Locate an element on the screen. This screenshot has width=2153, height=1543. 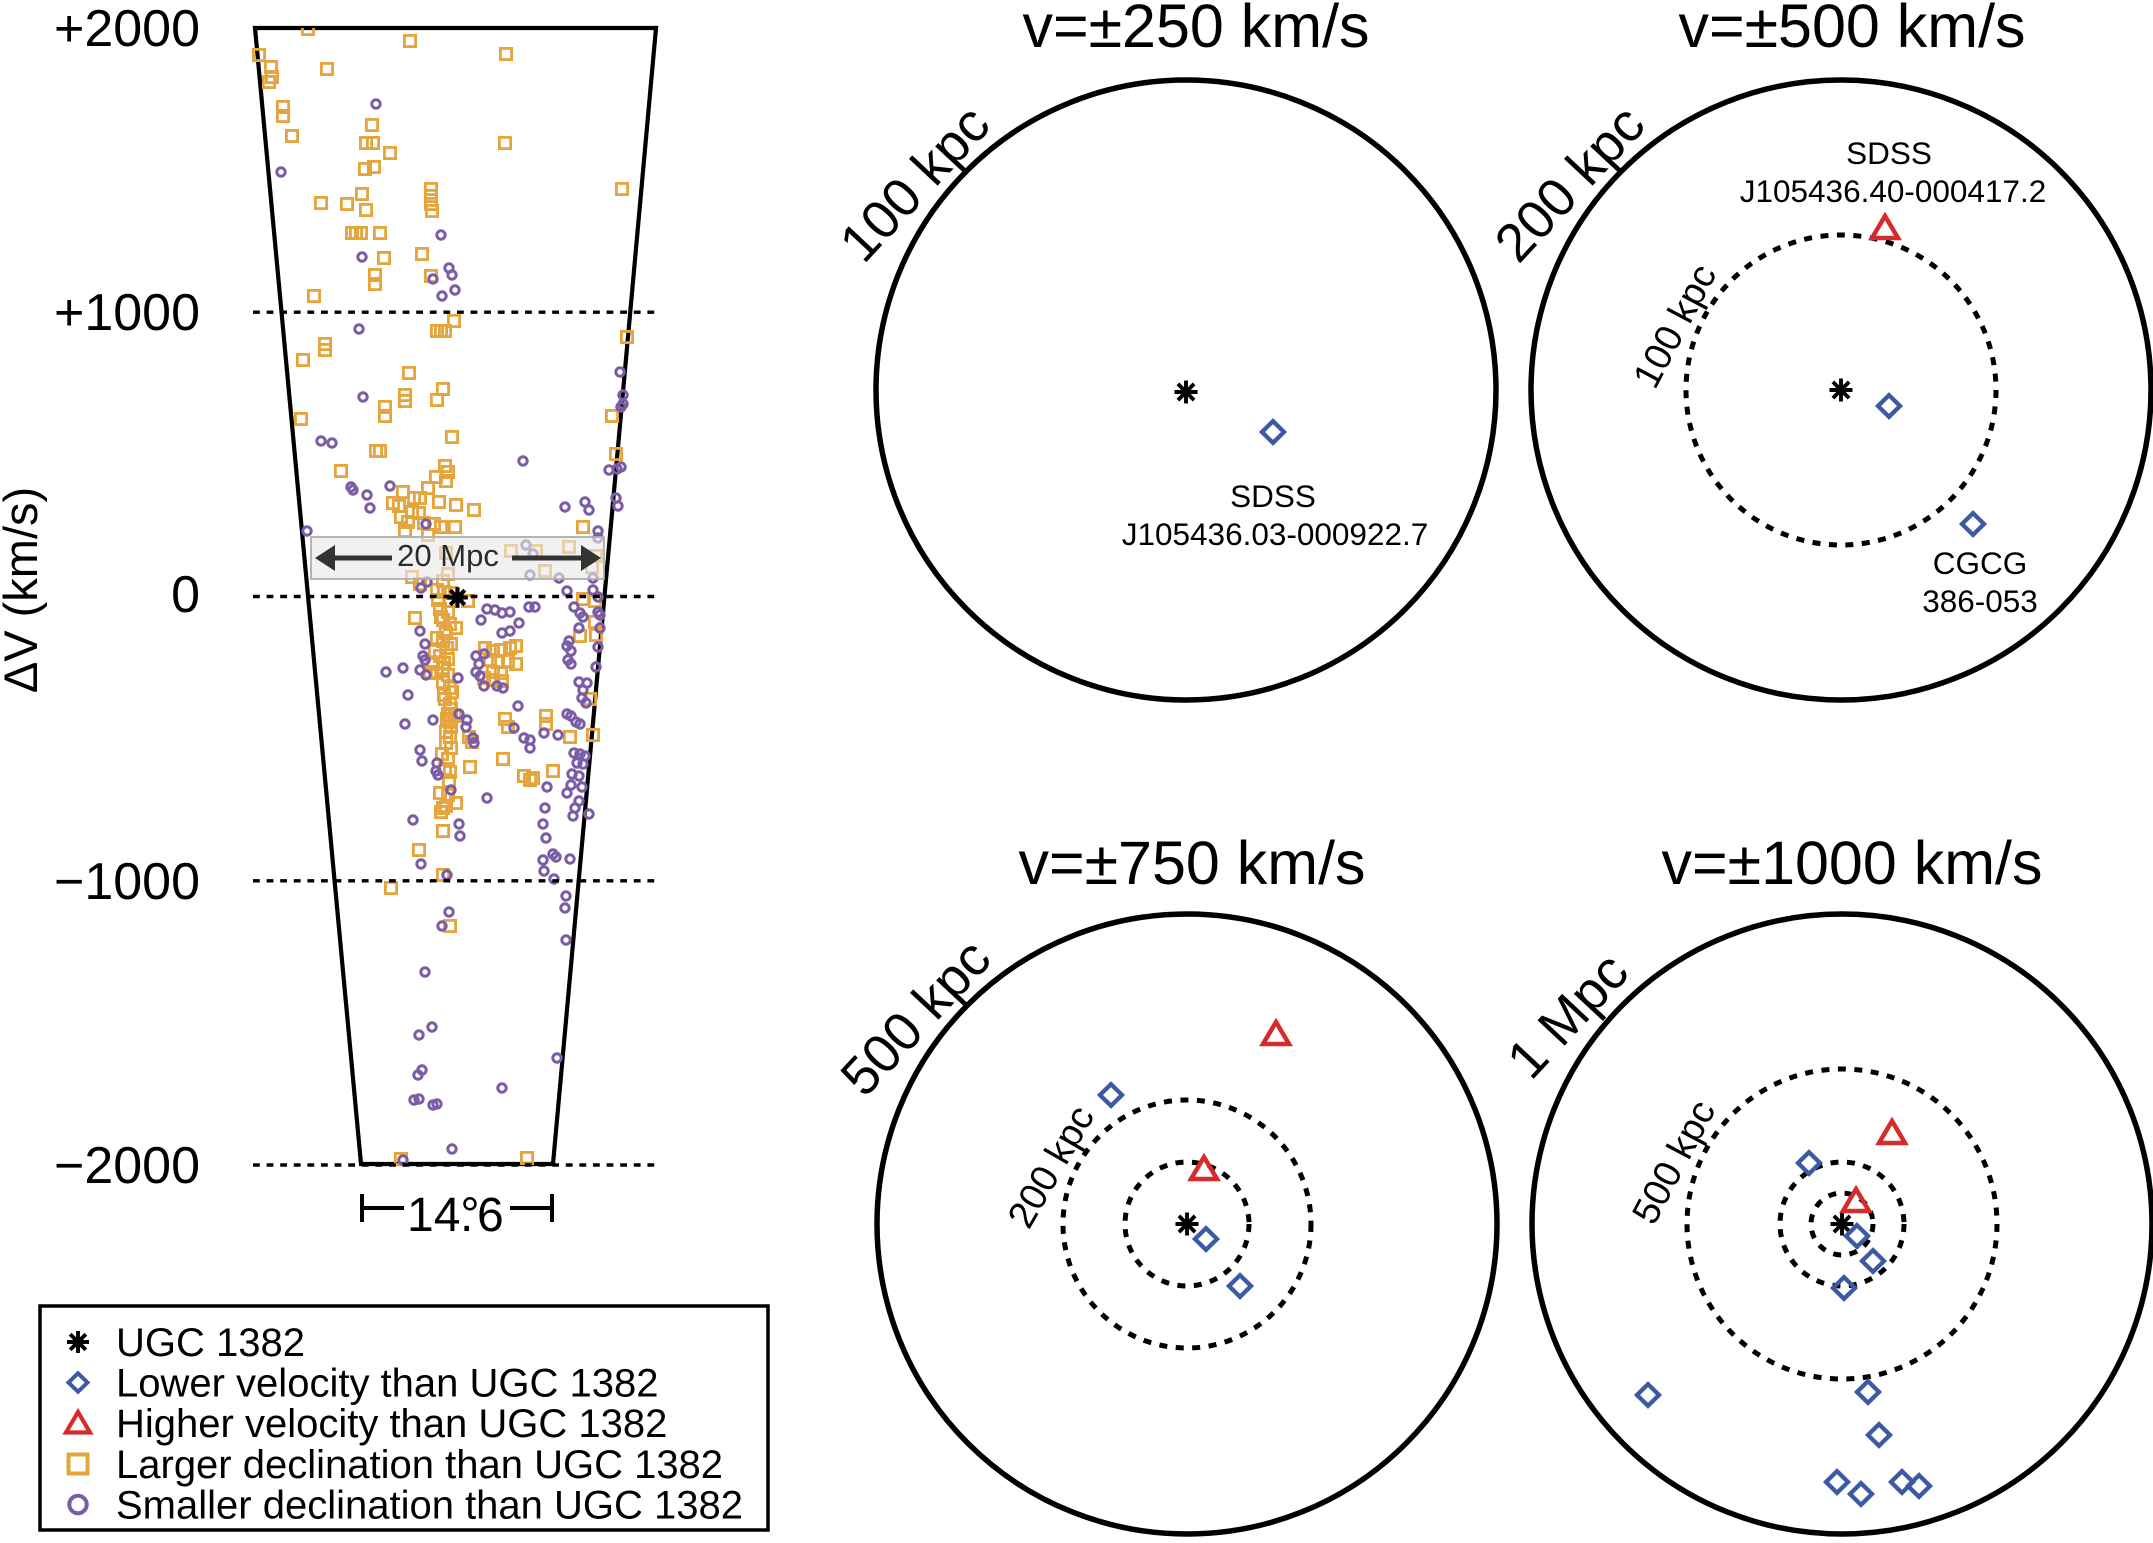
svg-text: J105436.40-000417.2 is located at coordinates (1893, 191).